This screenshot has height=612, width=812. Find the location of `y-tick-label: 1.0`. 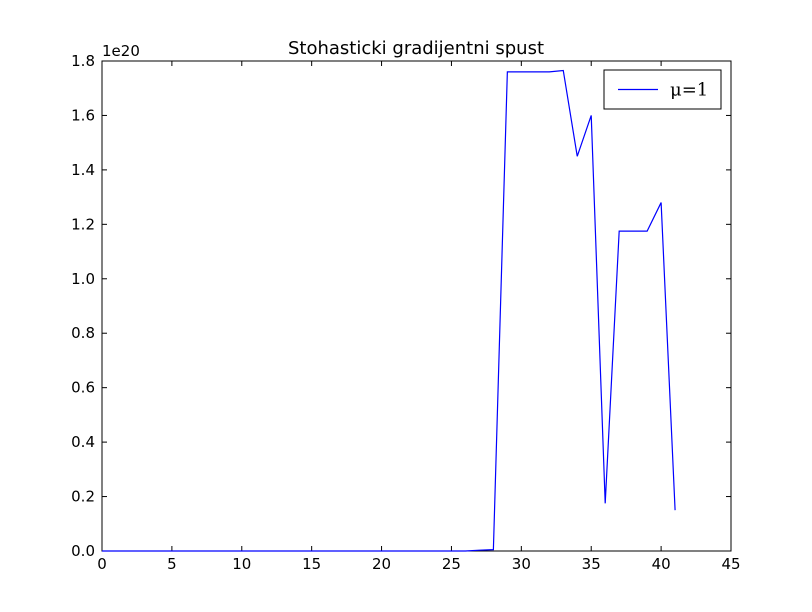

y-tick-label: 1.0 is located at coordinates (83, 279).